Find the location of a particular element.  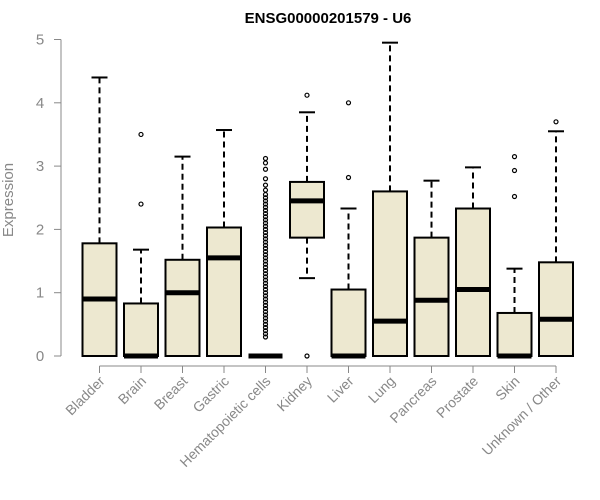

x-tick-label: Bladder is located at coordinates (85, 396).